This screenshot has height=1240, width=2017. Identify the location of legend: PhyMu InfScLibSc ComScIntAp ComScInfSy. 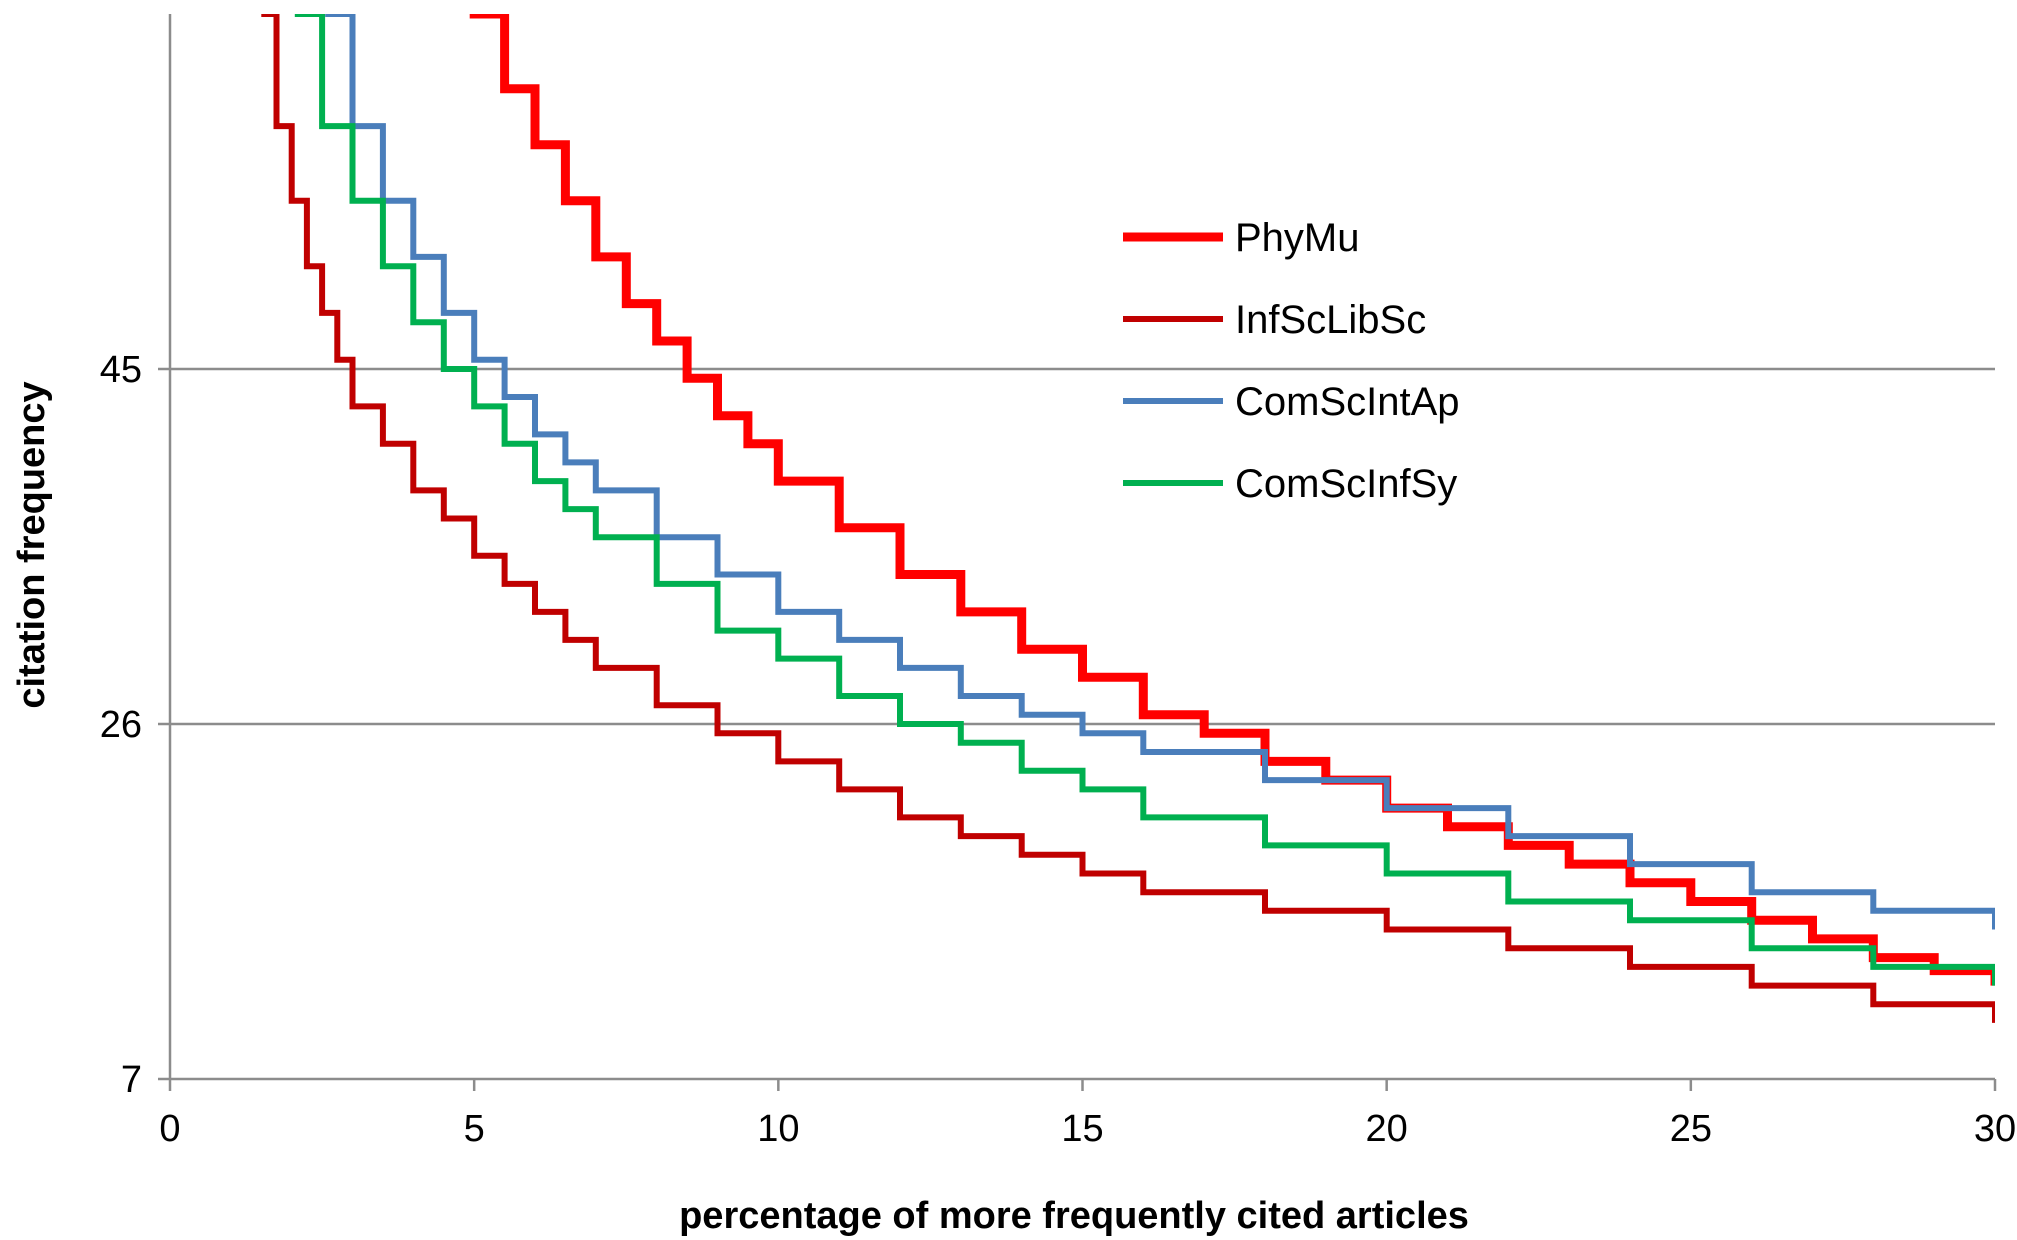
(1291, 361).